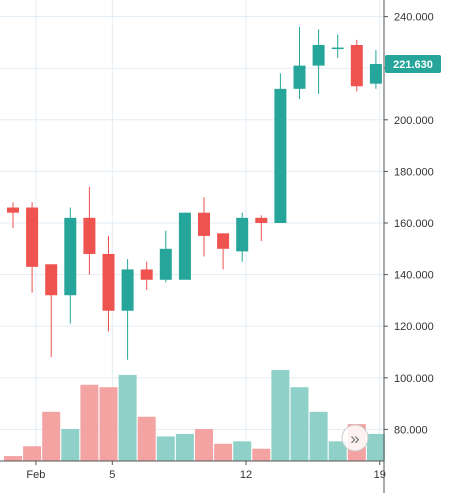 The image size is (452, 498). I want to click on last-price-tag-background, so click(413, 63).